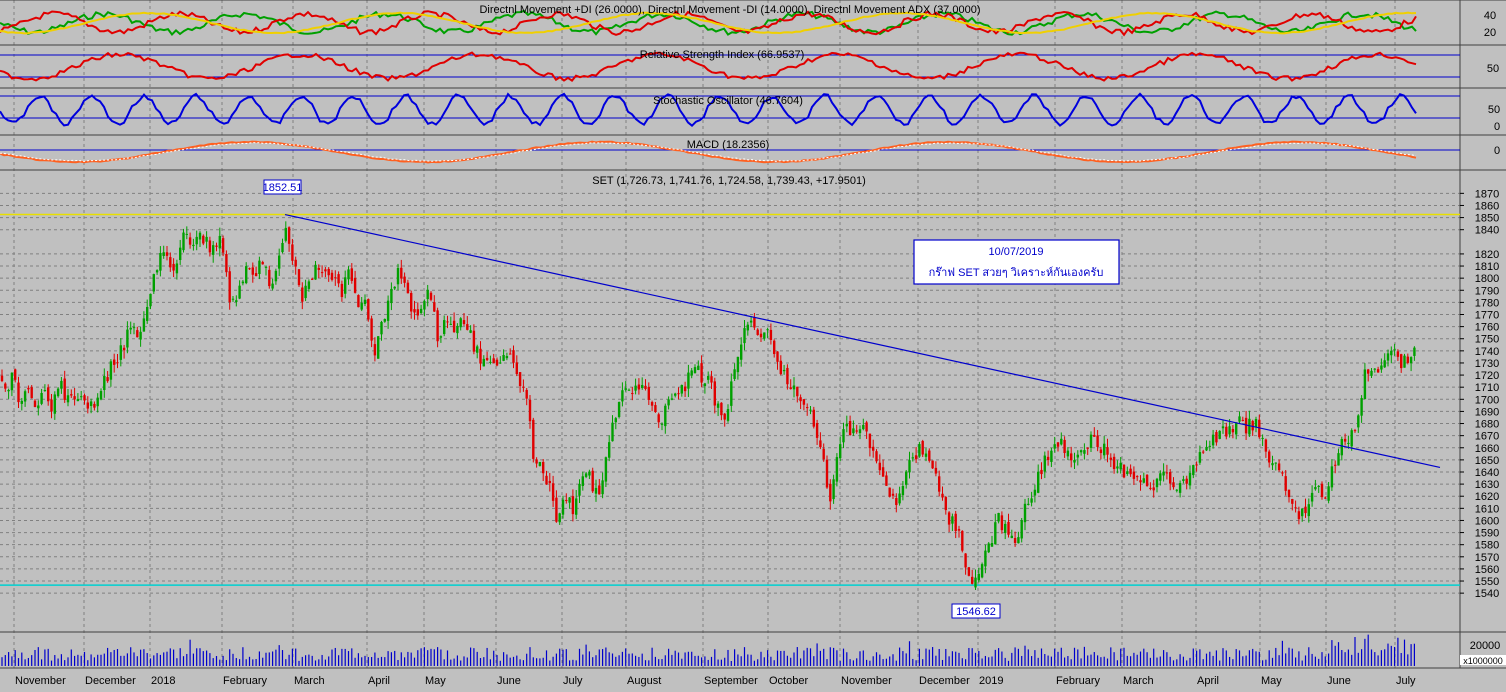 The height and width of the screenshot is (692, 1506). What do you see at coordinates (1487, 219) in the screenshot?
I see `price-tick-label: 1850` at bounding box center [1487, 219].